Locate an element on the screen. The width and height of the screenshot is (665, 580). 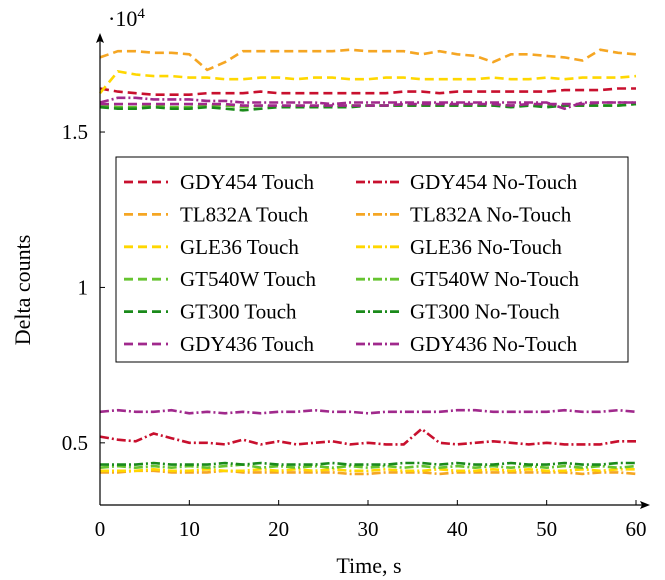
series-line-gt540w-no-touch is located at coordinates (368, 466).